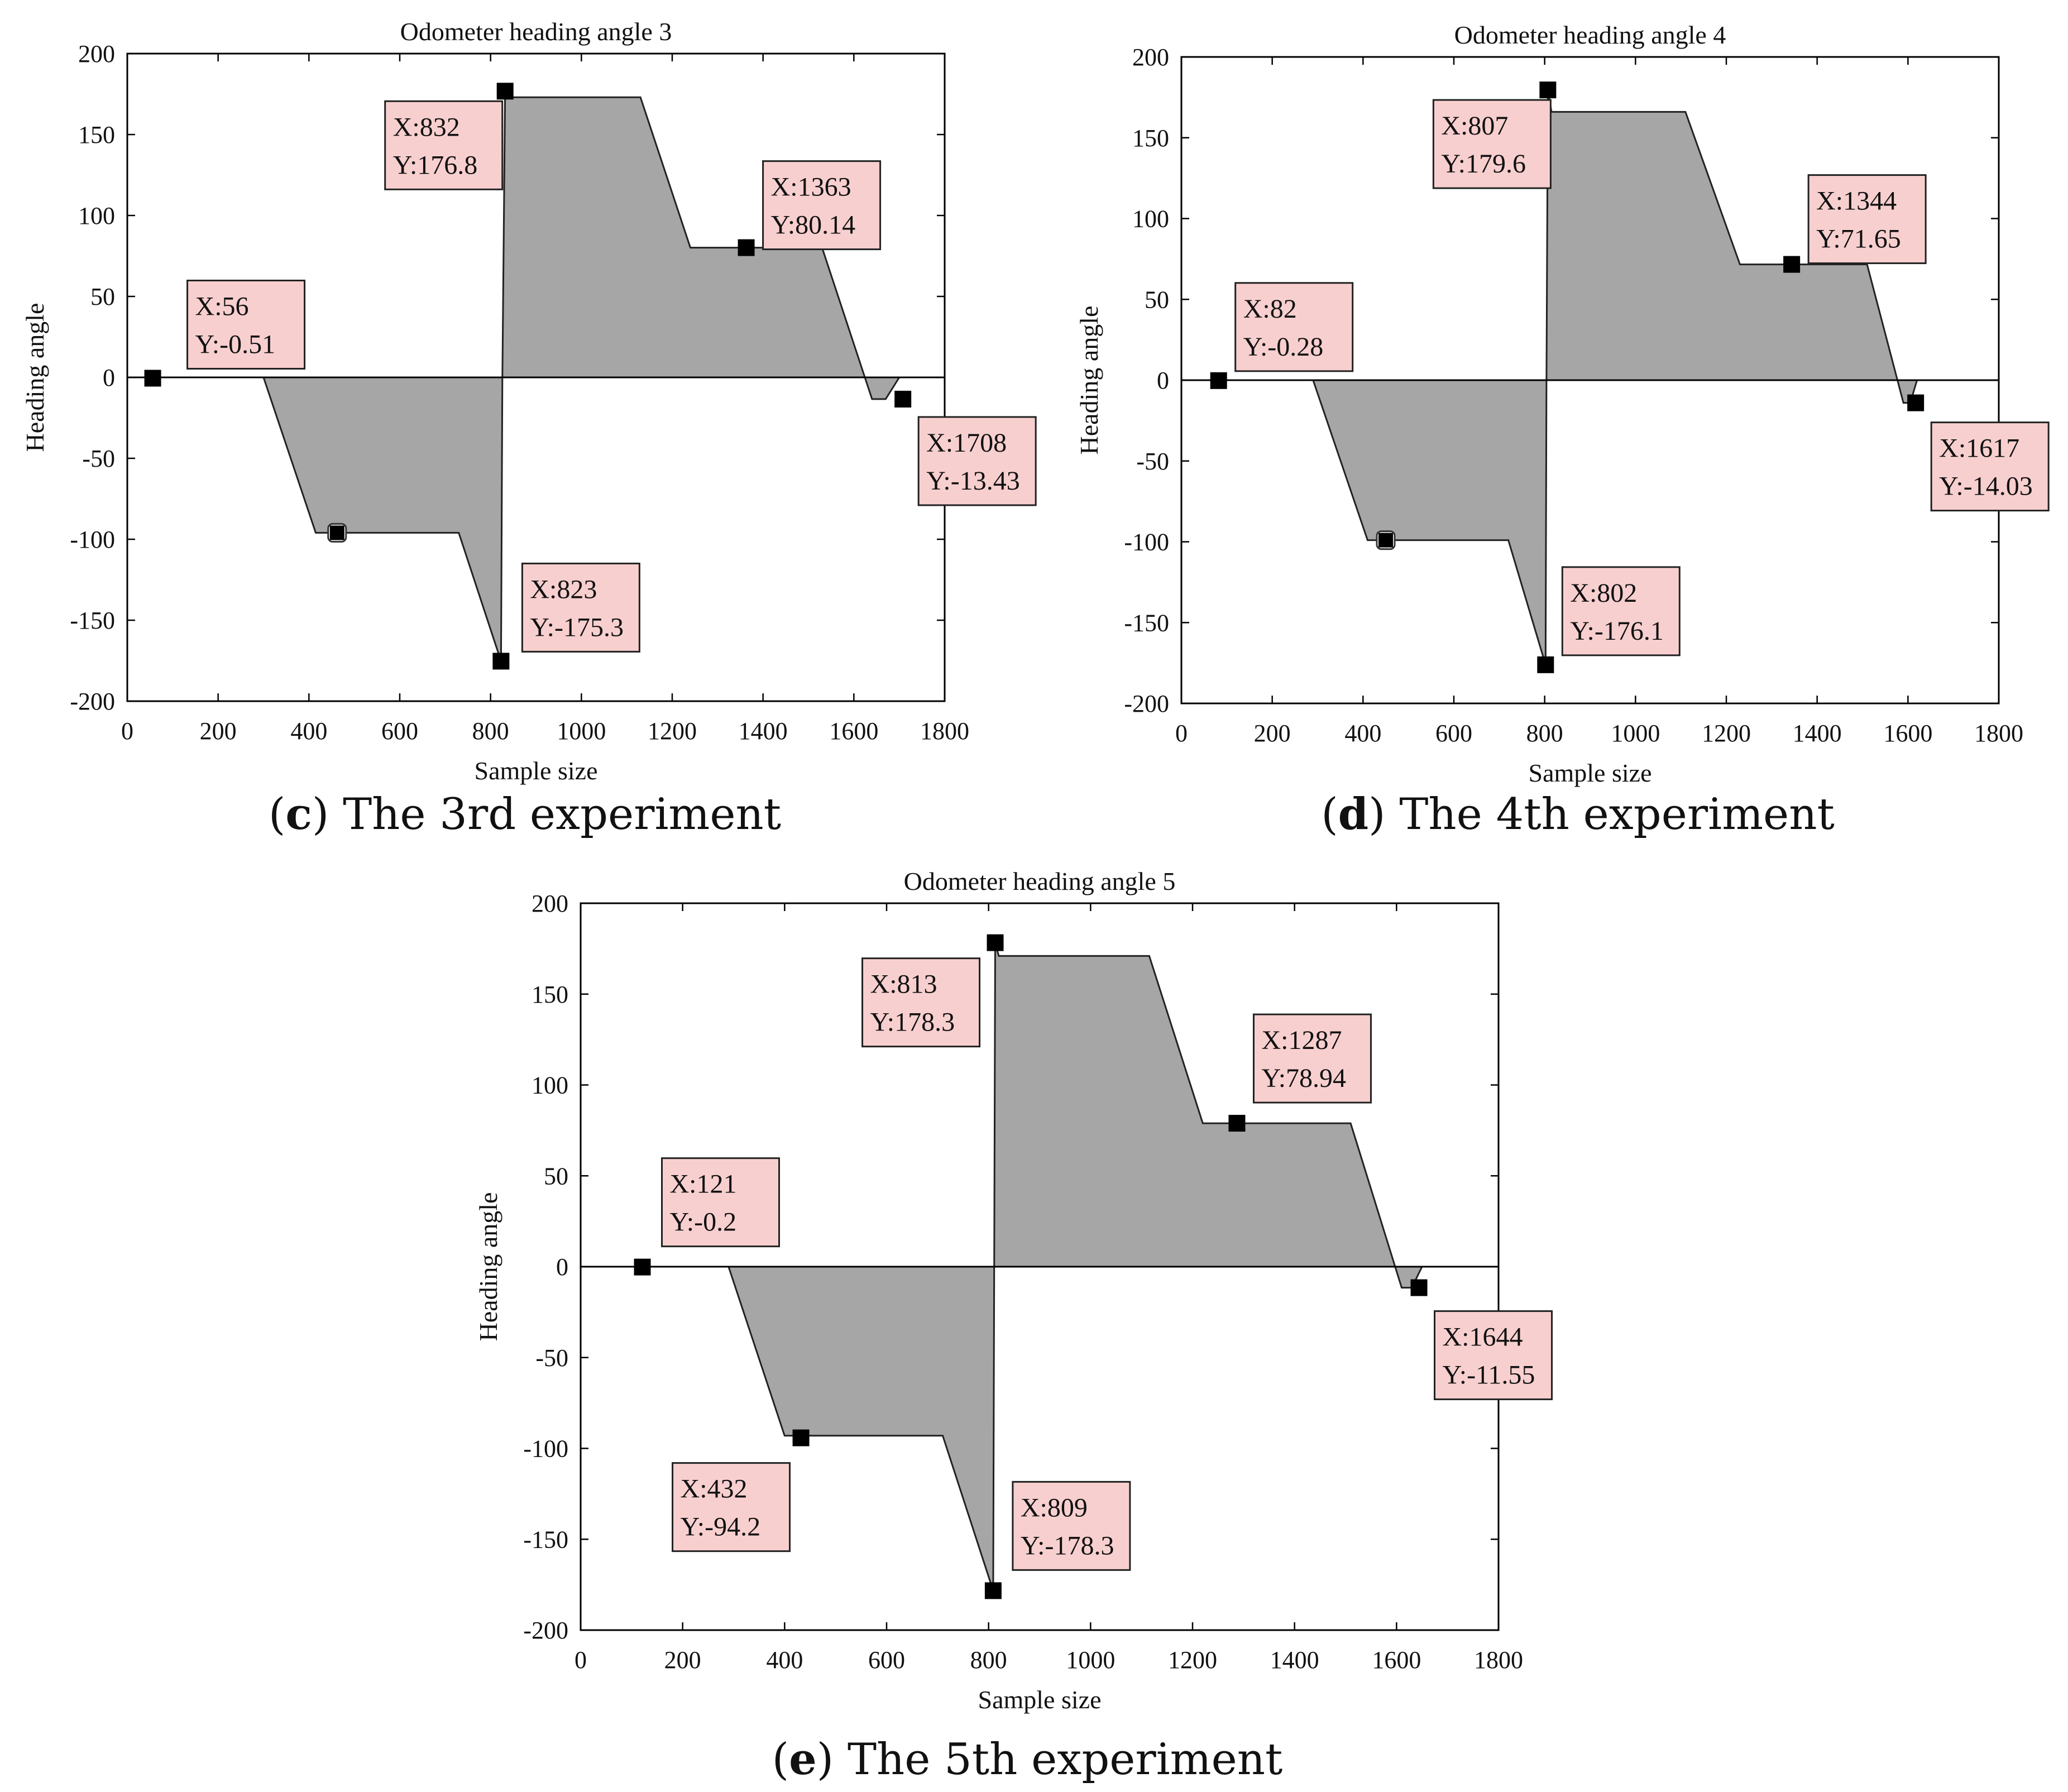 The width and height of the screenshot is (2068, 1792). I want to click on caption-text: The 3rd experiment, so click(562, 814).